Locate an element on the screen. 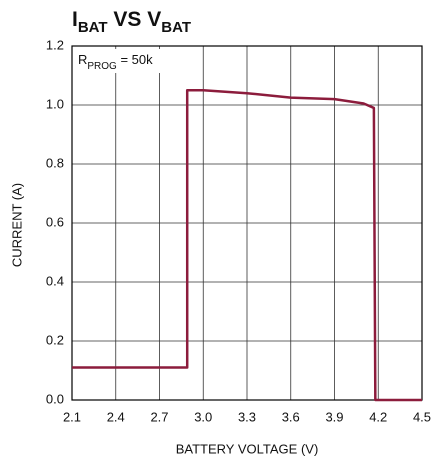  x-tick-label: 2.4 is located at coordinates (116, 416).